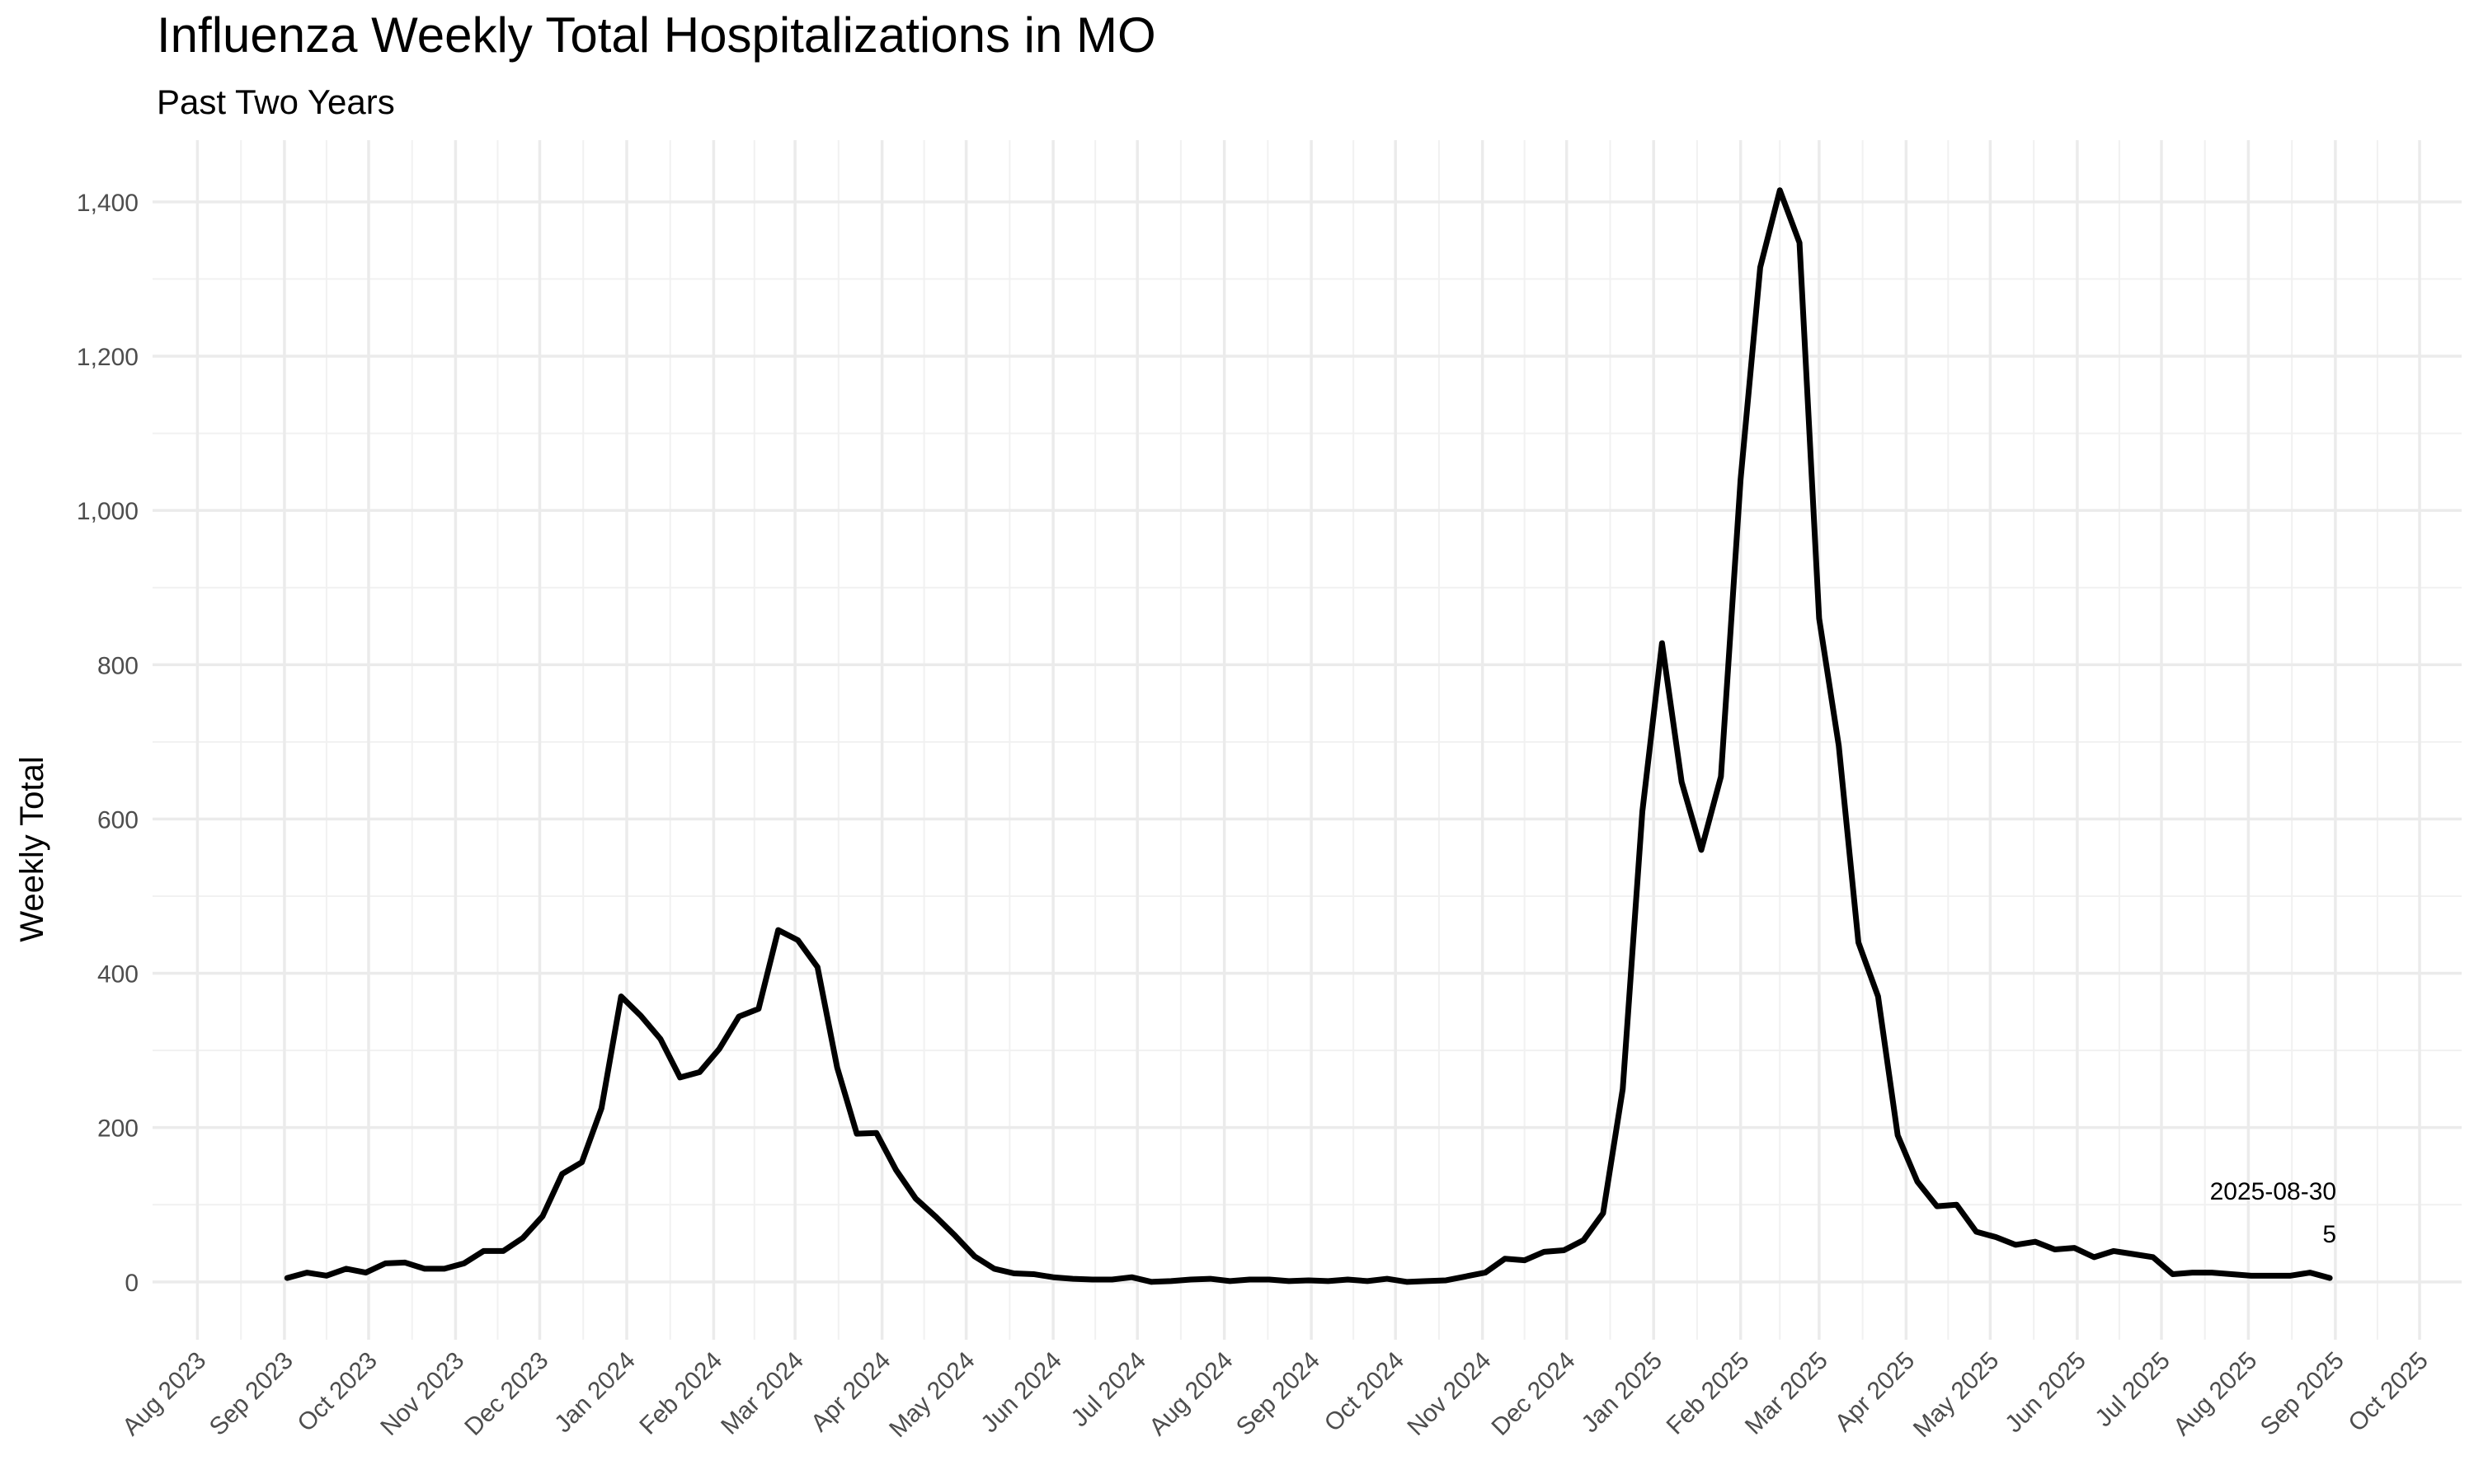  Describe the element at coordinates (337, 1392) in the screenshot. I see `x-tick-label: Oct 2023` at that location.